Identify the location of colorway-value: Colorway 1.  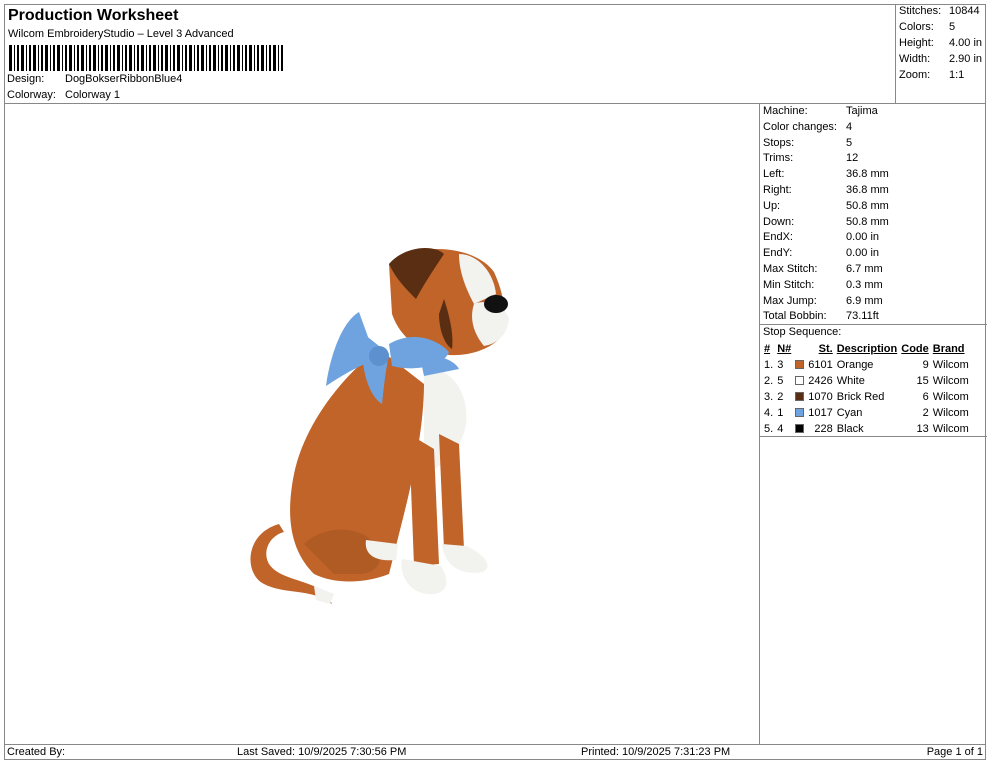
(93, 95).